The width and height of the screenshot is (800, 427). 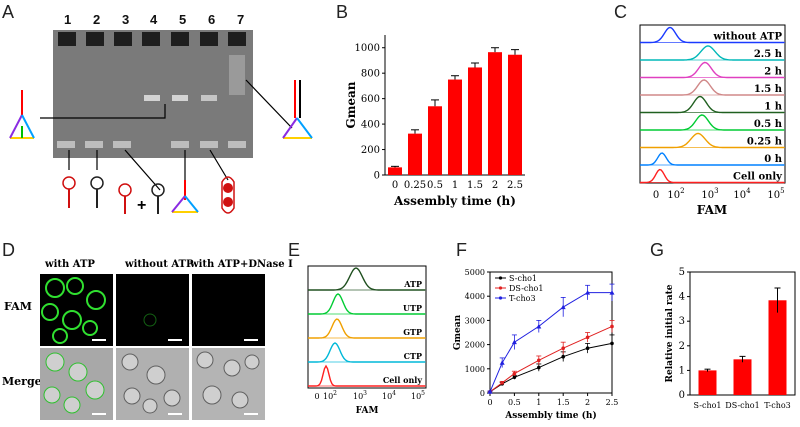 What do you see at coordinates (514, 402) in the screenshot?
I see `f-xtick-label-1: 0.5` at bounding box center [514, 402].